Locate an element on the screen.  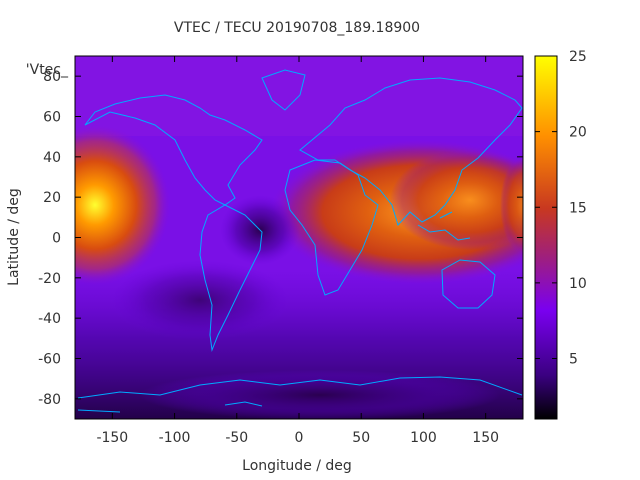
legend-key: 'Vtec_ is located at coordinates (47, 70).